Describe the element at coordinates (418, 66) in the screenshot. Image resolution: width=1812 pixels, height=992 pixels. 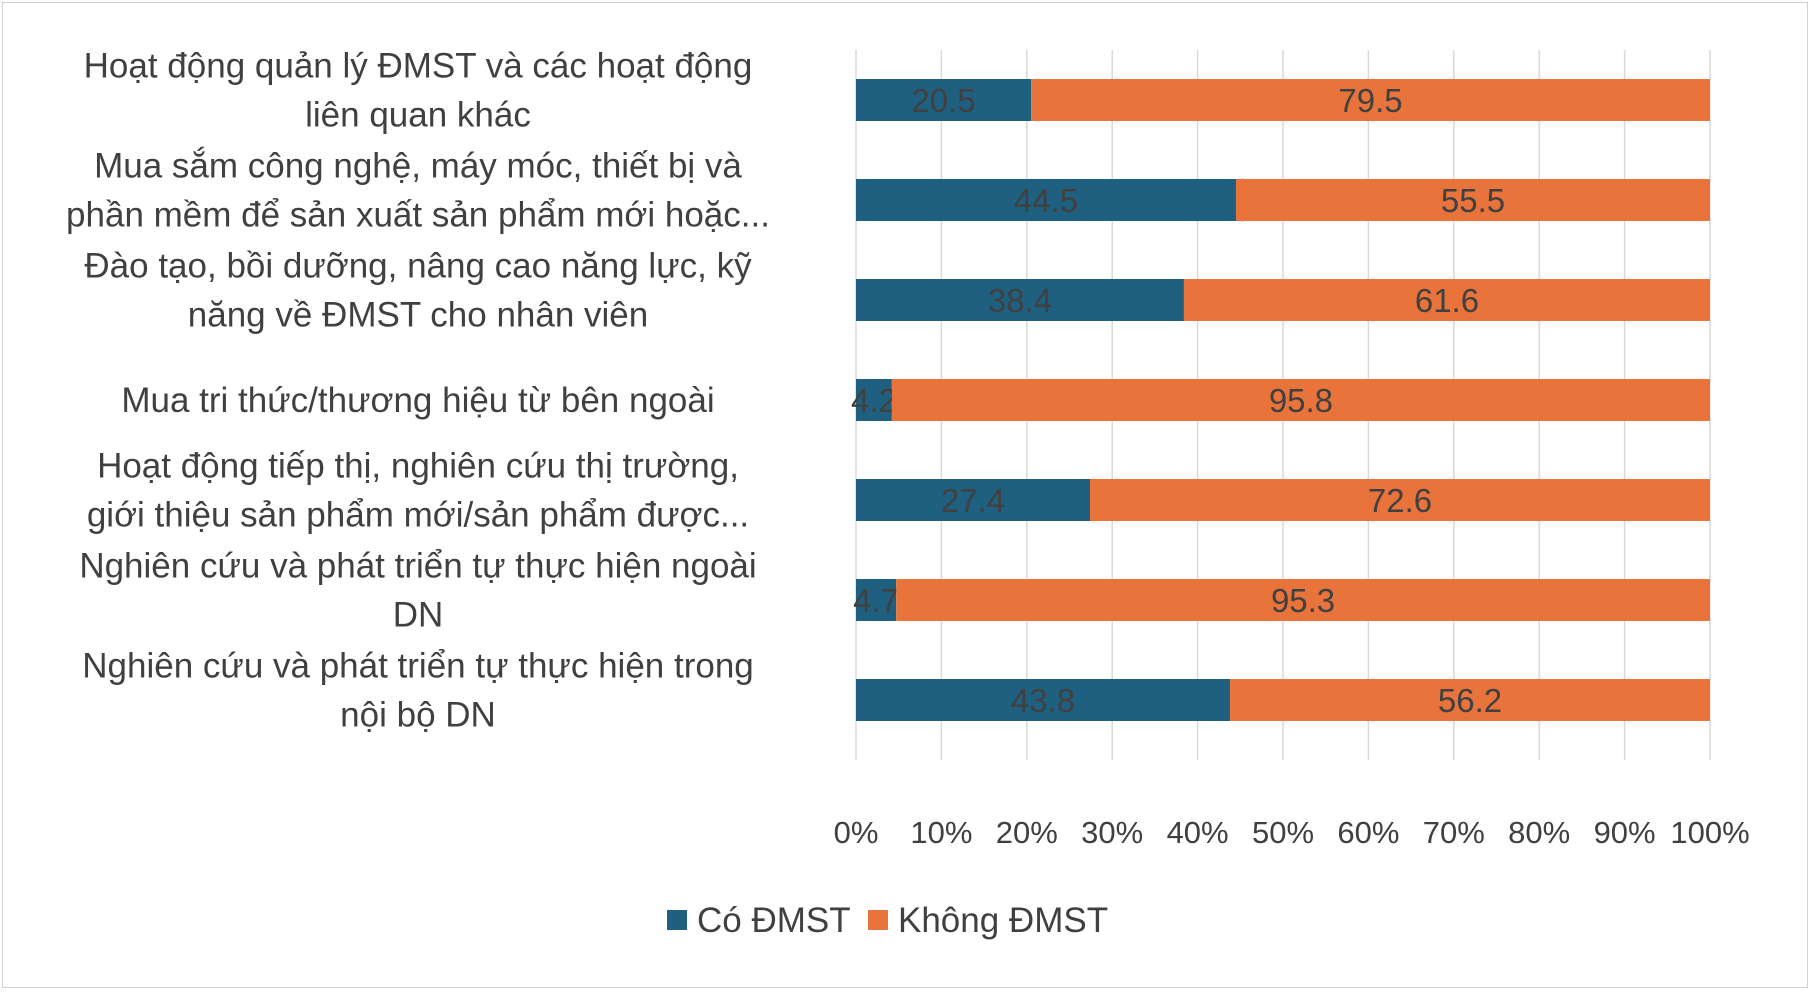
I see `category-label: Hoạt động quản lý ĐMST và các hoạt động` at that location.